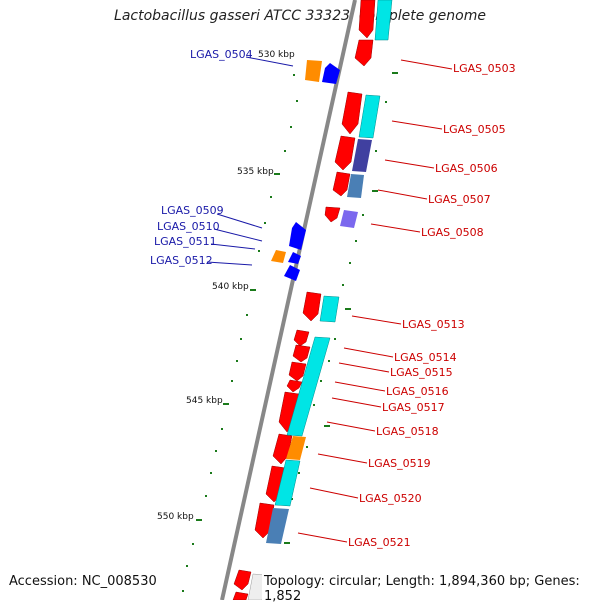 The width and height of the screenshot is (600, 604). Describe the element at coordinates (181, 260) in the screenshot. I see `label-lgas-0512: LGAS_0512` at that location.